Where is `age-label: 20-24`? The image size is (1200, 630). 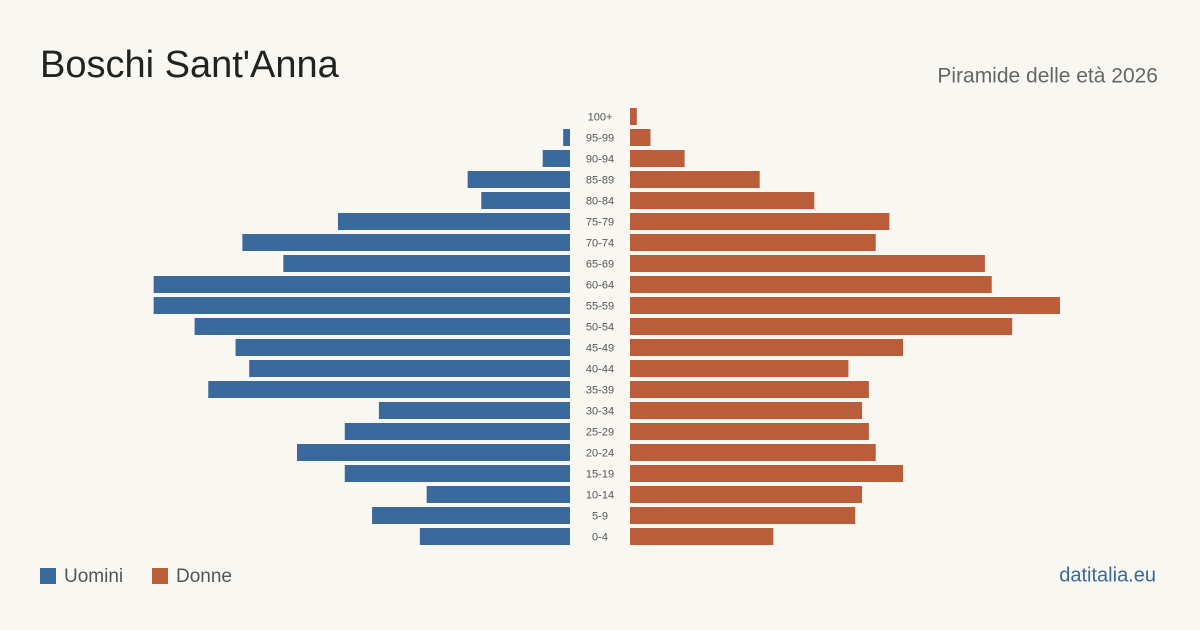 age-label: 20-24 is located at coordinates (600, 453).